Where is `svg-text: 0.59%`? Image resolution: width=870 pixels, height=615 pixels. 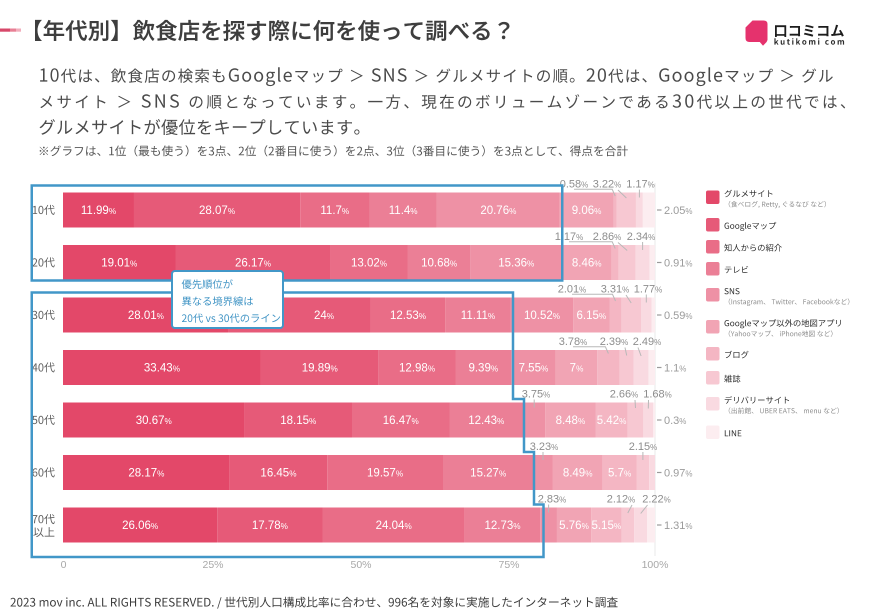
svg-text: 0.59% is located at coordinates (678, 316).